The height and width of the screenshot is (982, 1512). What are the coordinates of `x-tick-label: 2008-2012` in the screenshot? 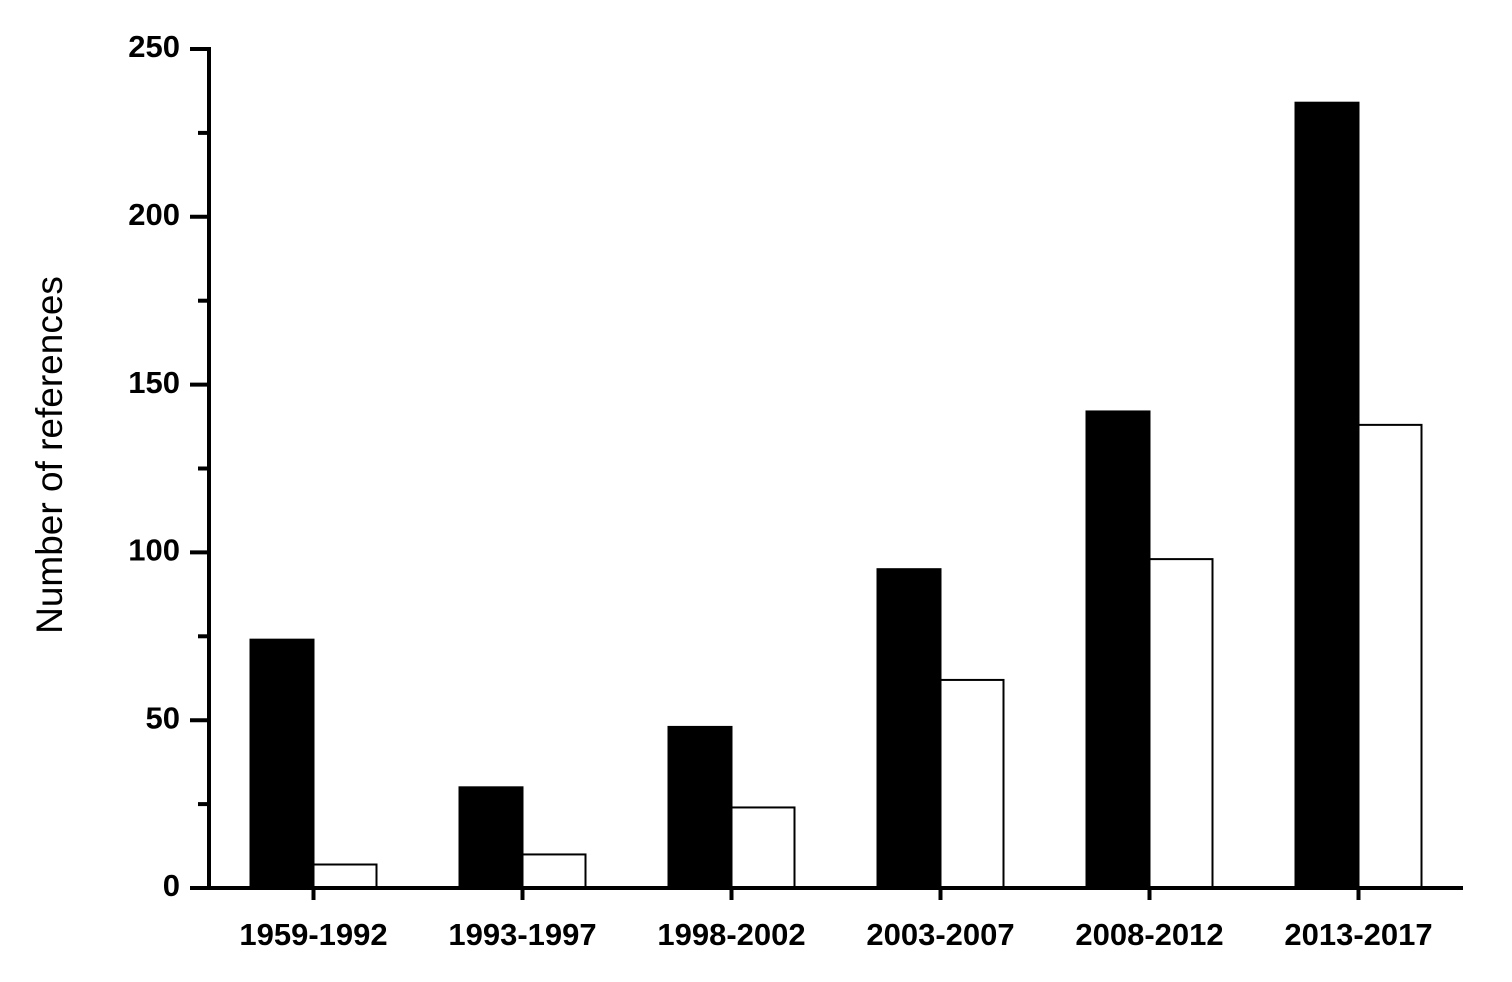 It's located at (1149, 934).